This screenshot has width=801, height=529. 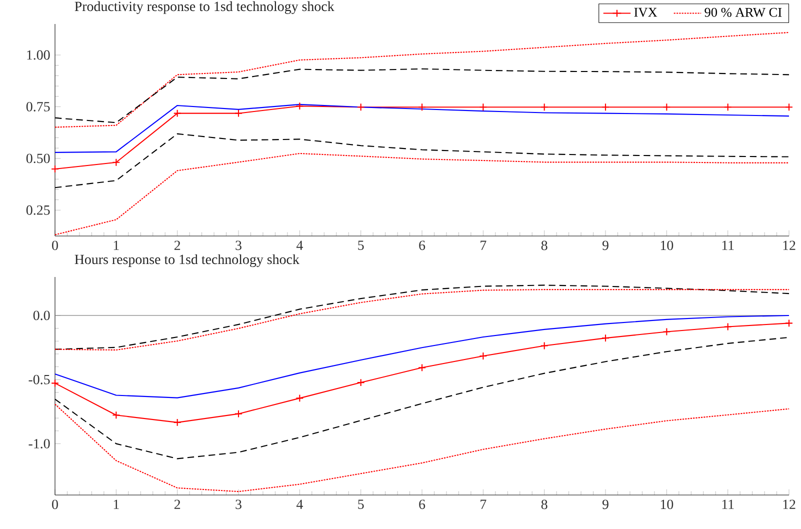 What do you see at coordinates (646, 12) in the screenshot?
I see `legend-label: IVX` at bounding box center [646, 12].